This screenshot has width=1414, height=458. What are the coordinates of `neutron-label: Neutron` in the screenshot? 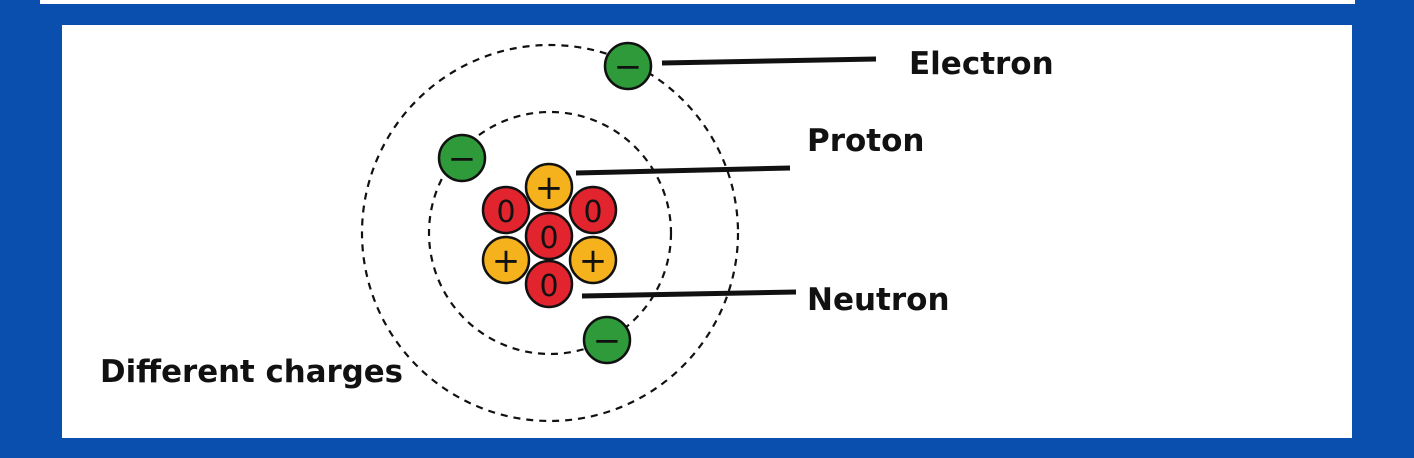 It's located at (878, 300).